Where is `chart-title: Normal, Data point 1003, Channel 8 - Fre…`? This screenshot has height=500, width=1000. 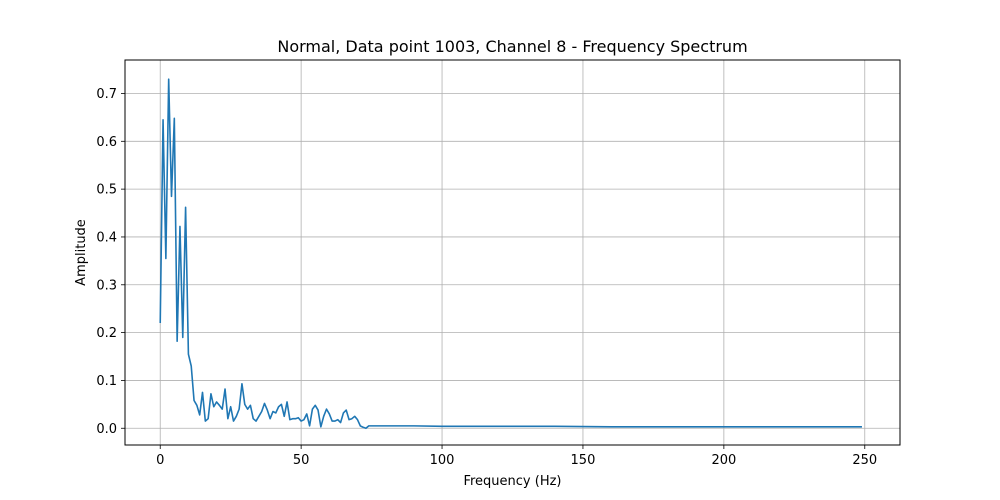
chart-title: Normal, Data point 1003, Channel 8 - Fre… is located at coordinates (512, 46).